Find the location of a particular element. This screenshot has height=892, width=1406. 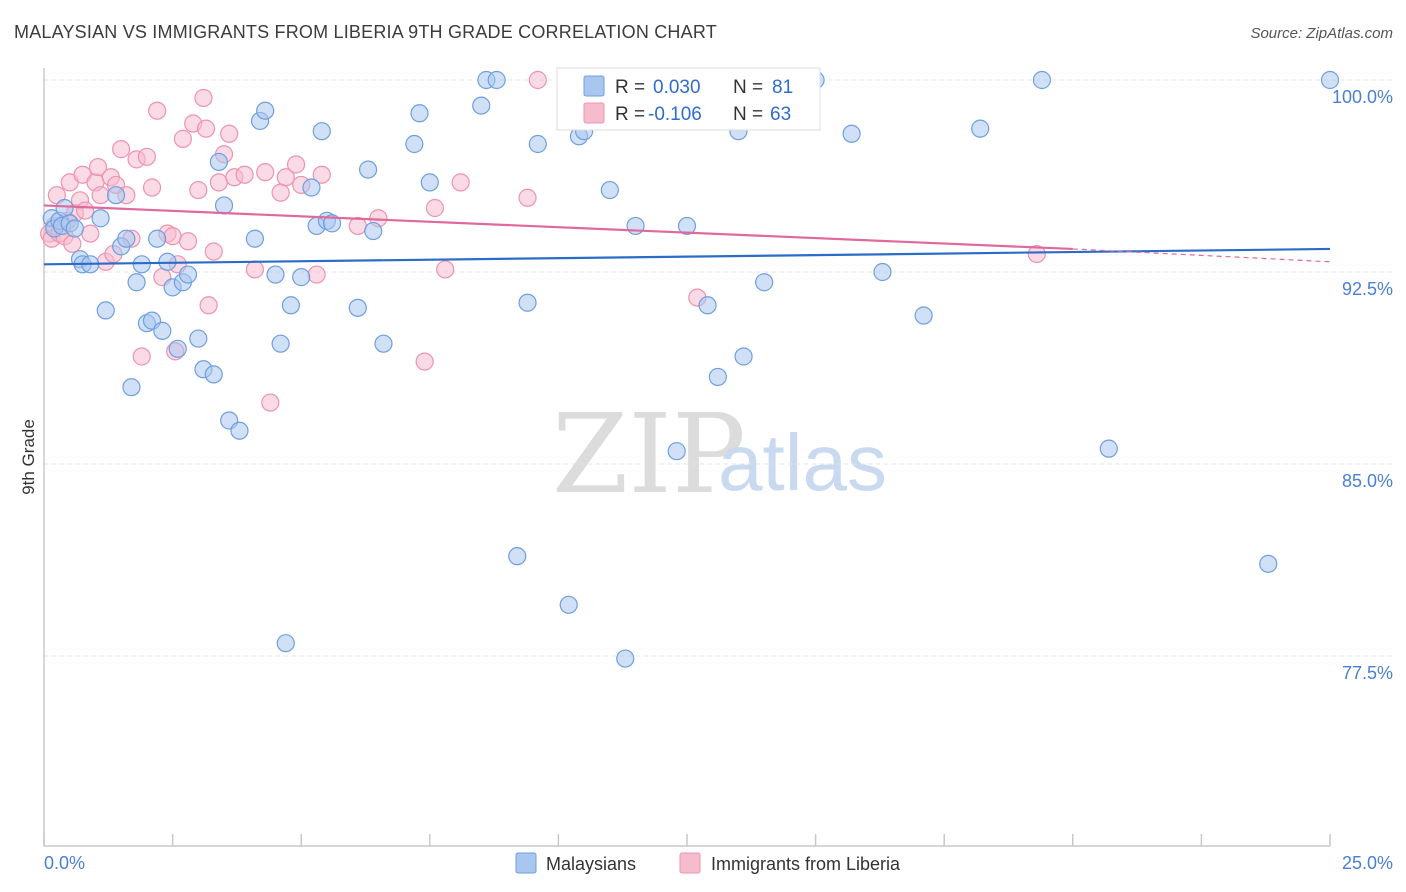

watermark-zip: ZIP is located at coordinates (649, 454).